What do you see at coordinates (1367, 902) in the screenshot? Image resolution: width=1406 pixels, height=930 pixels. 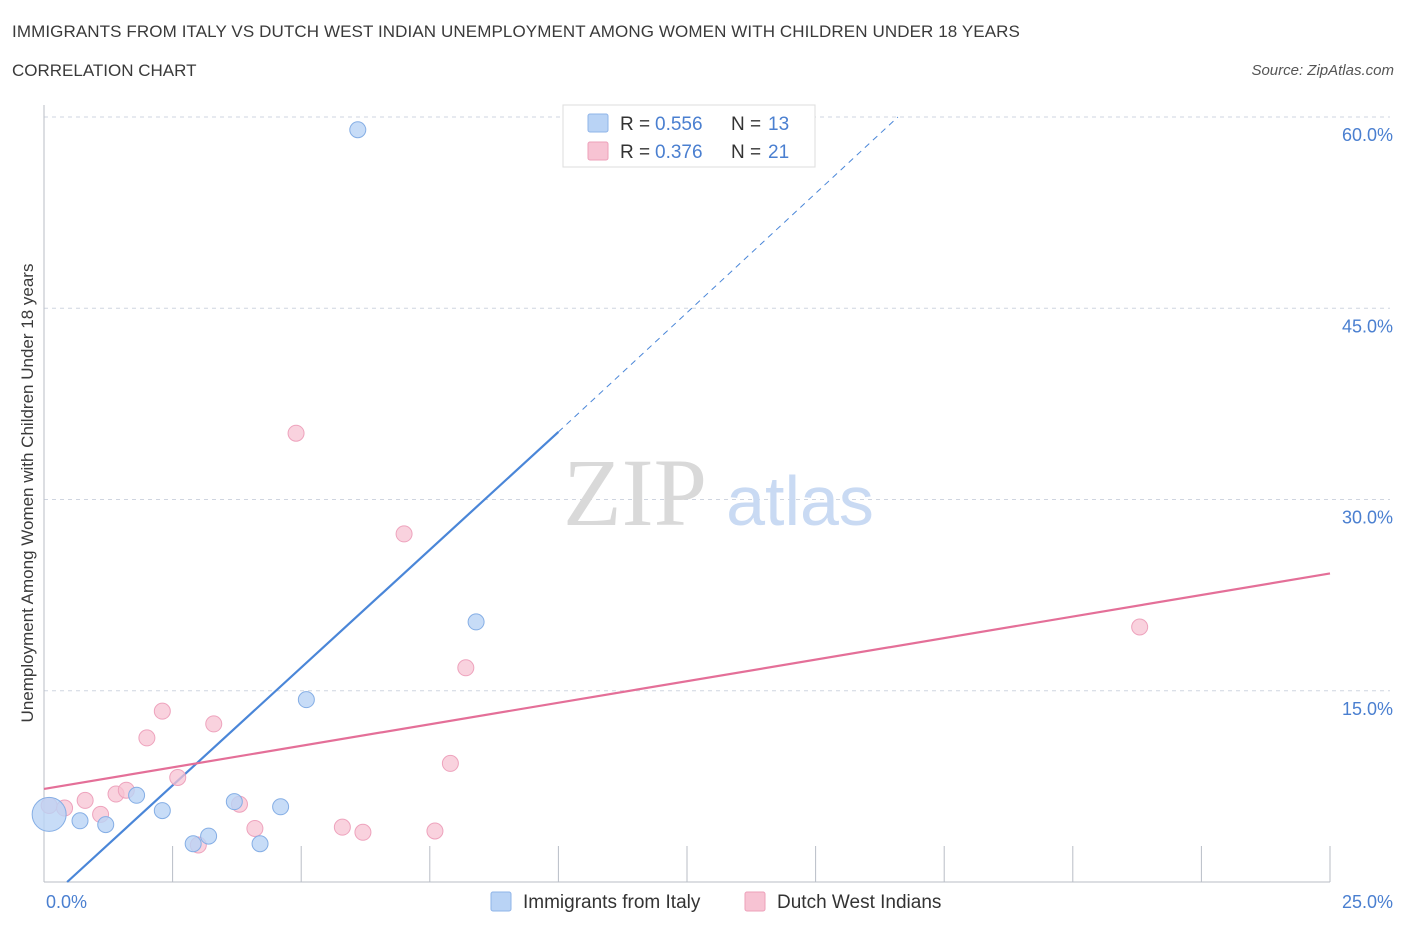 I see `x-tick-label: 25.0%` at bounding box center [1367, 902].